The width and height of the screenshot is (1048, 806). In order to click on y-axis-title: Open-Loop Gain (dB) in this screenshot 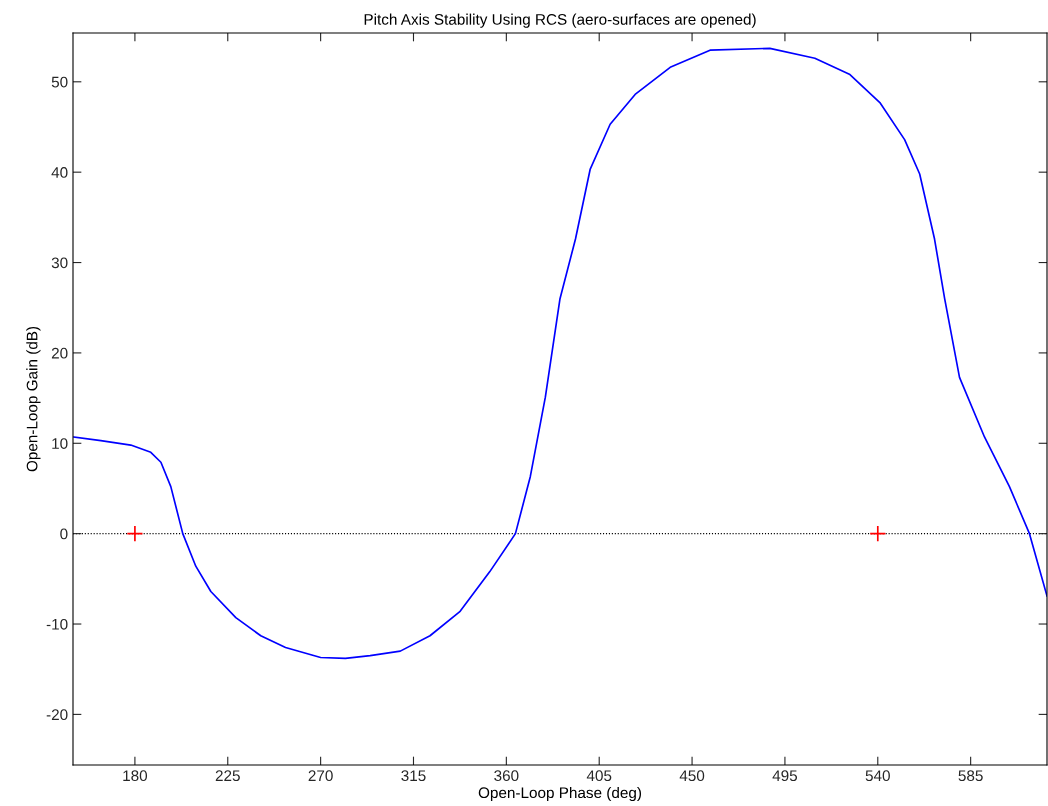, I will do `click(33, 399)`.